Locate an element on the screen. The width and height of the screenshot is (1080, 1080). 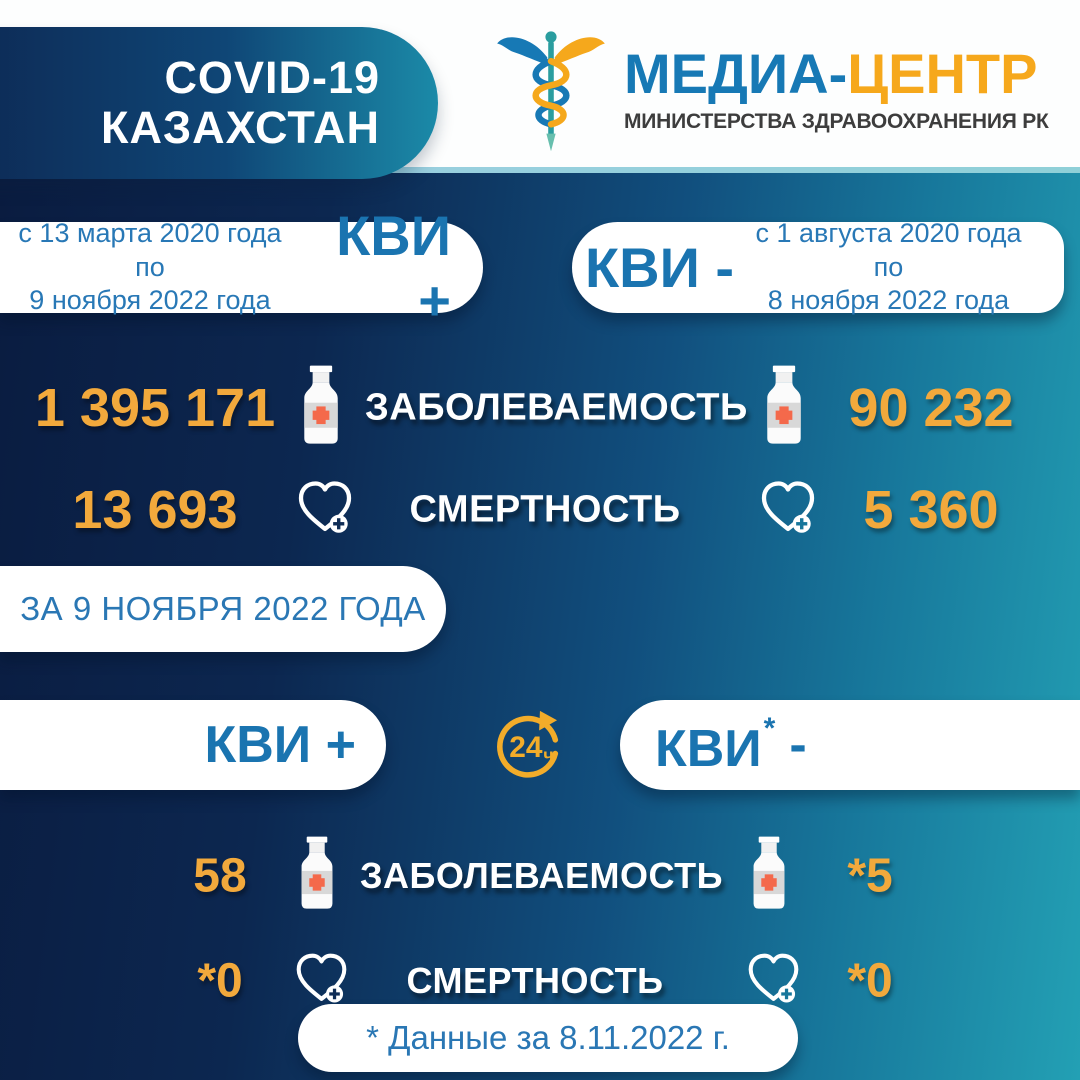
daily-deaths-negative: *0 is located at coordinates (870, 981).